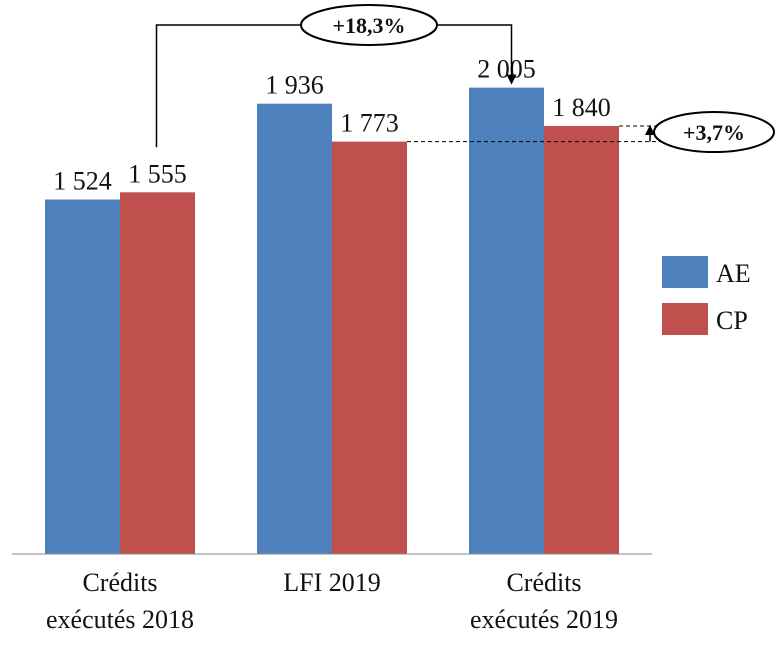 Image resolution: width=781 pixels, height=652 pixels. What do you see at coordinates (119, 582) in the screenshot?
I see `category-label-0-0: Crédits` at bounding box center [119, 582].